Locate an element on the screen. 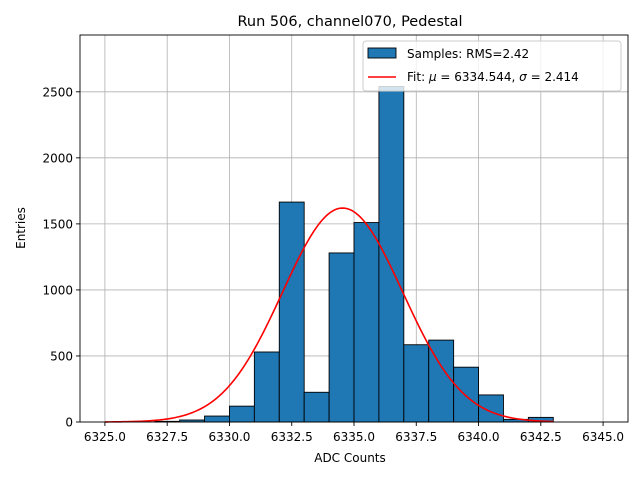 The height and width of the screenshot is (480, 640). y-axis-label: Entries is located at coordinates (21, 228).